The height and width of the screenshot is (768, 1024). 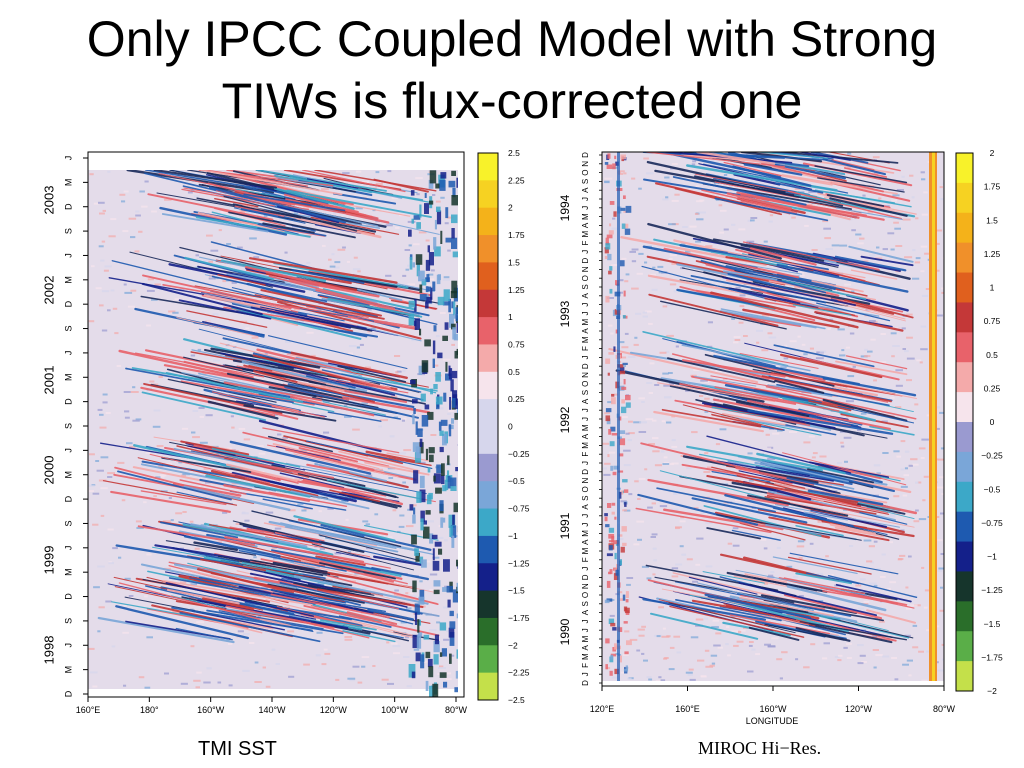 I want to click on month-tick-label: O, so click(x=585, y=595).